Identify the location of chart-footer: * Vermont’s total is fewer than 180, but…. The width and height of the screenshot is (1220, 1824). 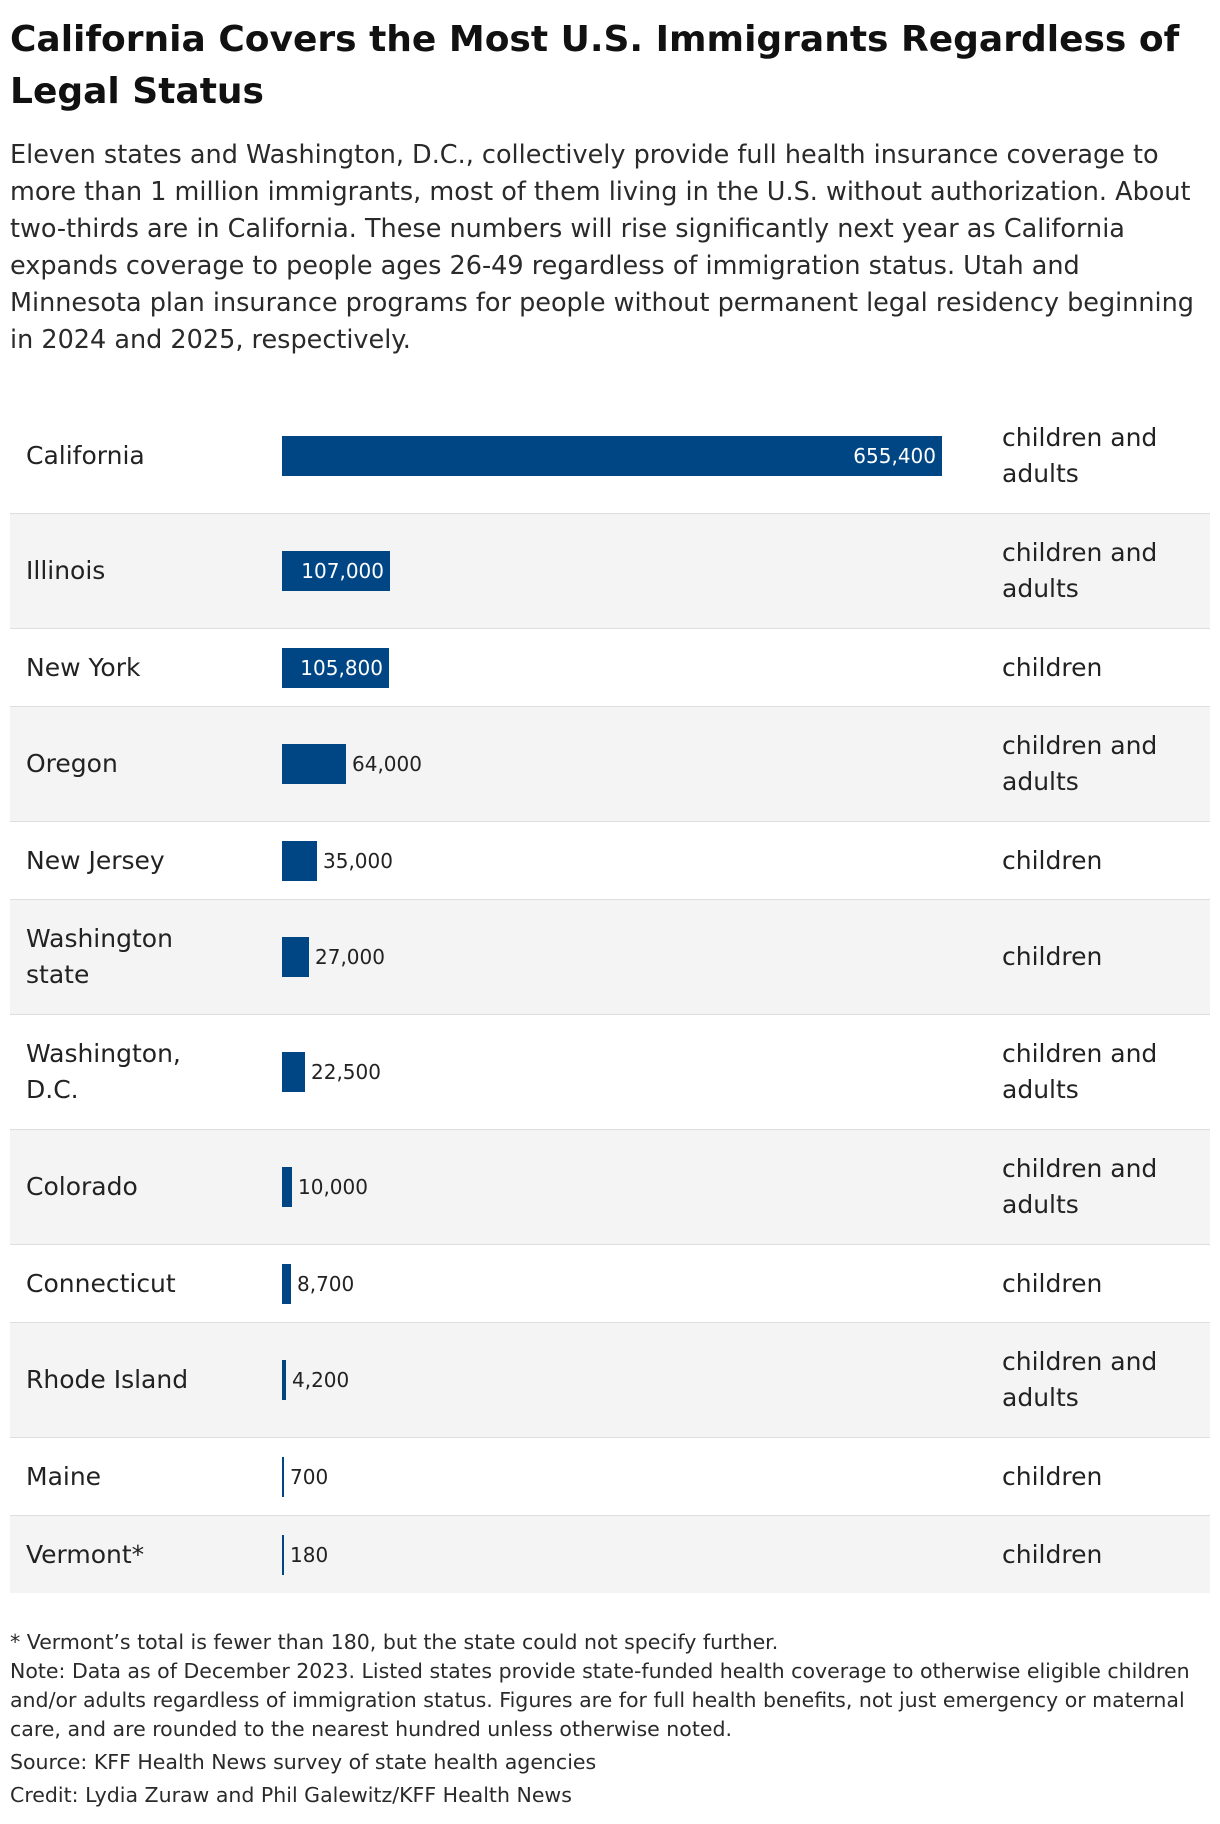
(610, 1719).